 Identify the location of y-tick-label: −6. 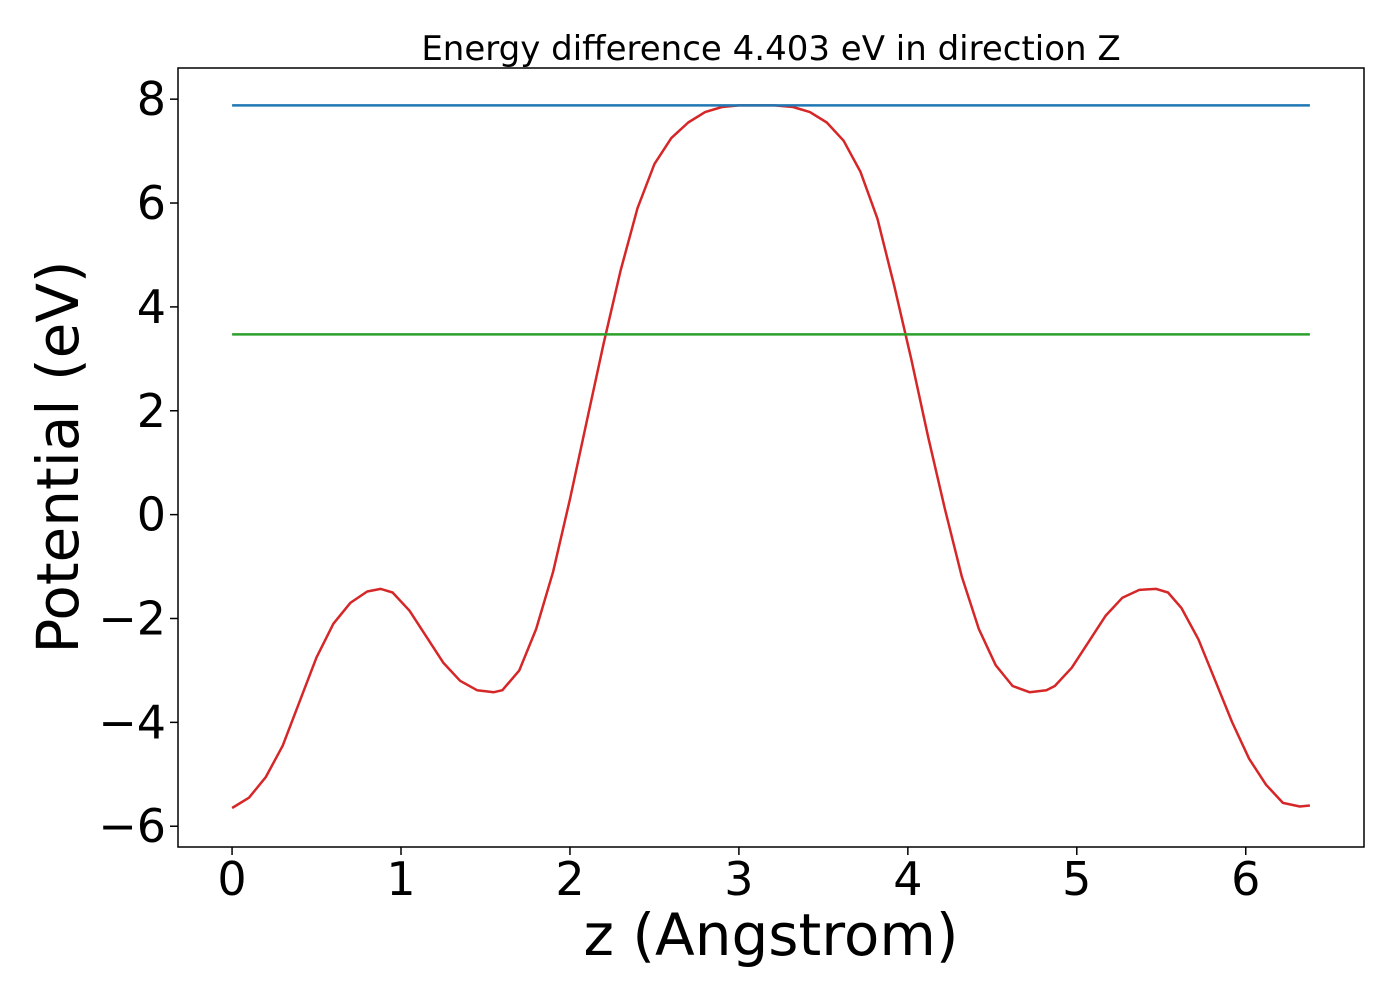
(132, 826).